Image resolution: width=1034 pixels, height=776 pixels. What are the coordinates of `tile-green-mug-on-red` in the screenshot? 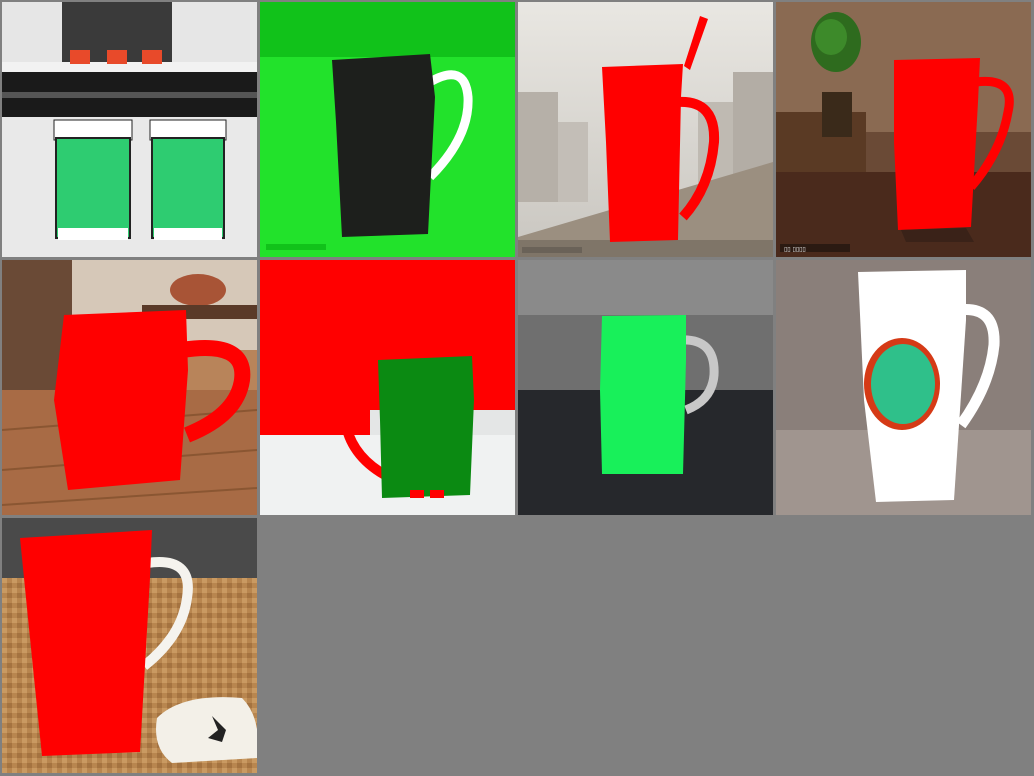 It's located at (387, 387).